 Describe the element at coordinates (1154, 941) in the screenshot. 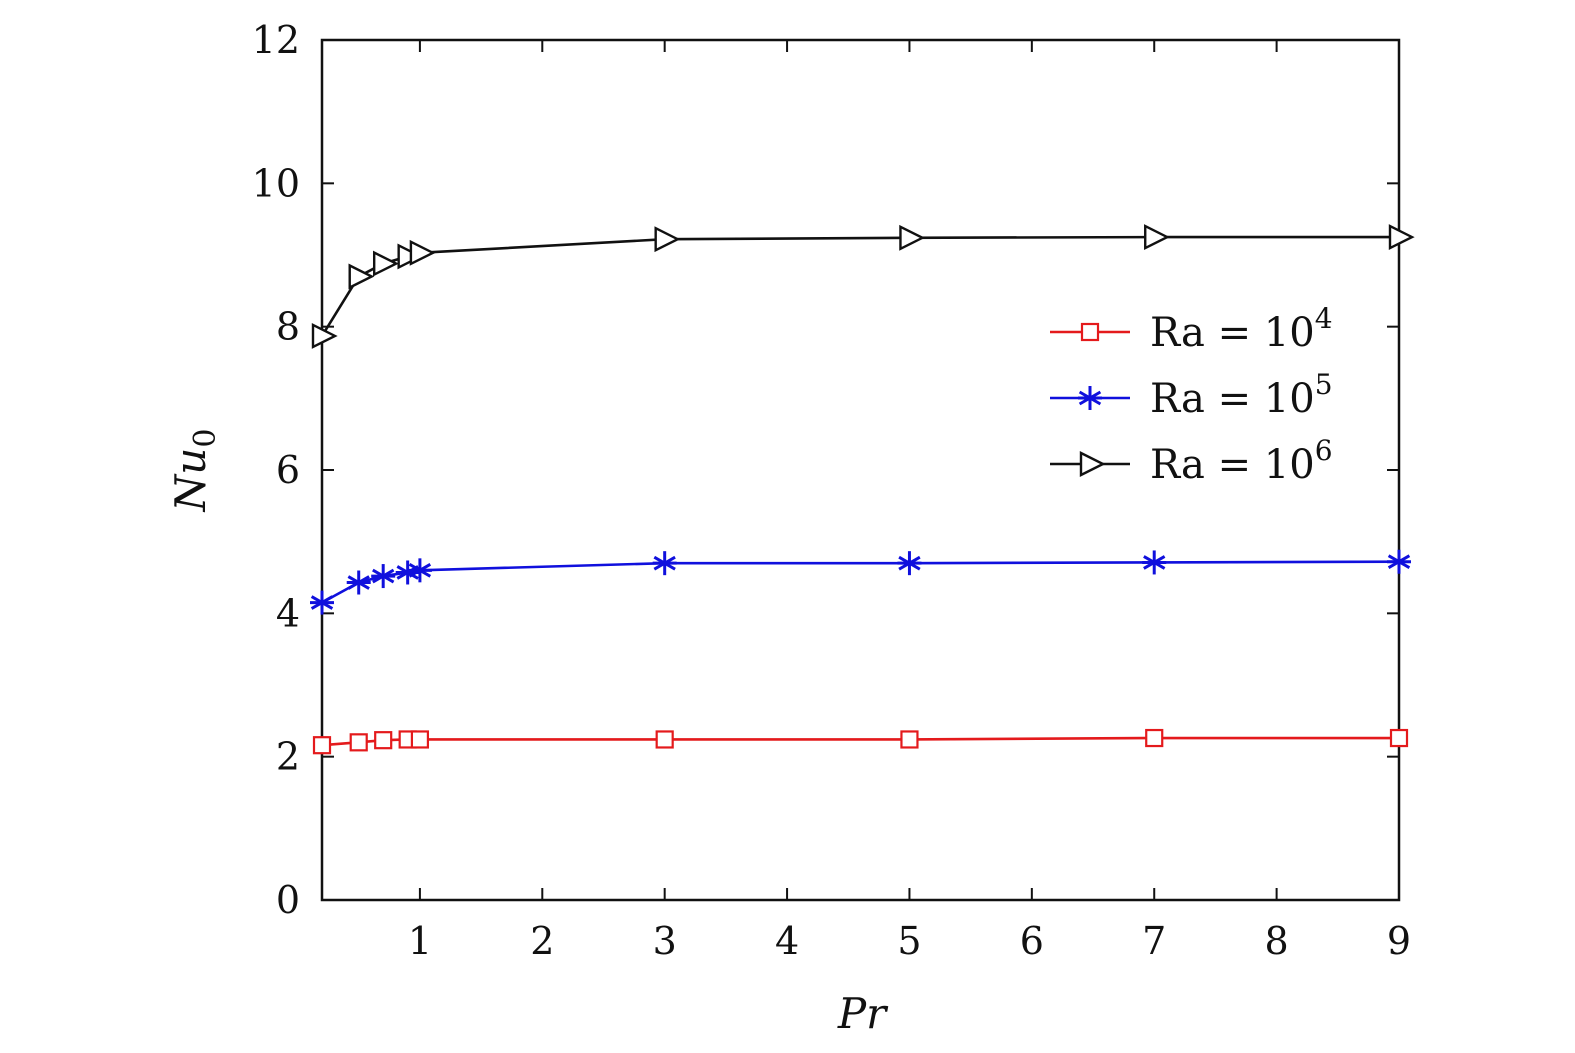

I see `x-tick-label: 7` at that location.